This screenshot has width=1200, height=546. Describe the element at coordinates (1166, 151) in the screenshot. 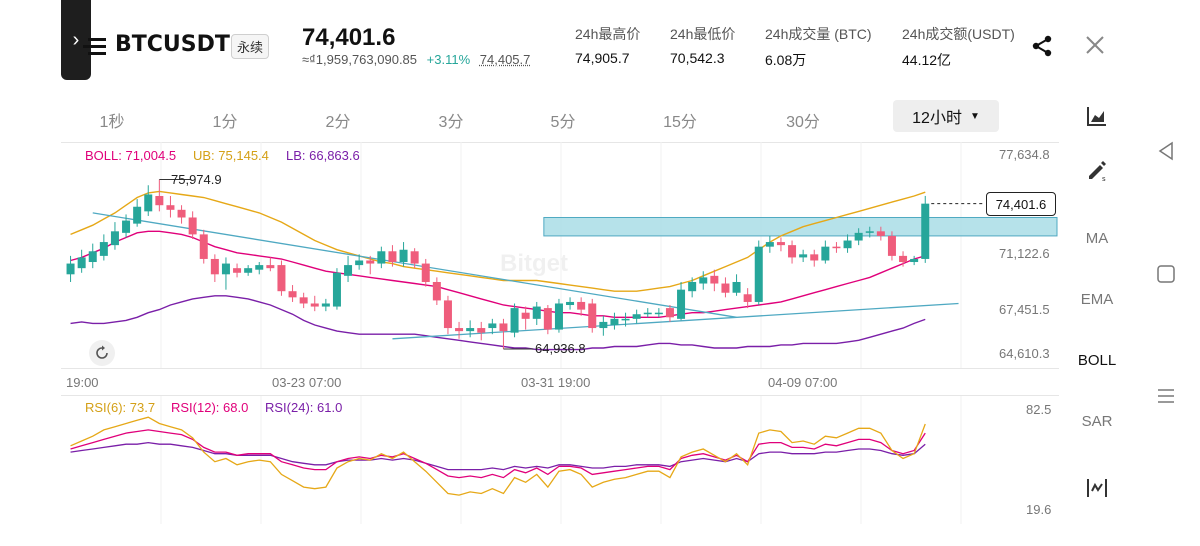

I see `back-nav-icon` at that location.